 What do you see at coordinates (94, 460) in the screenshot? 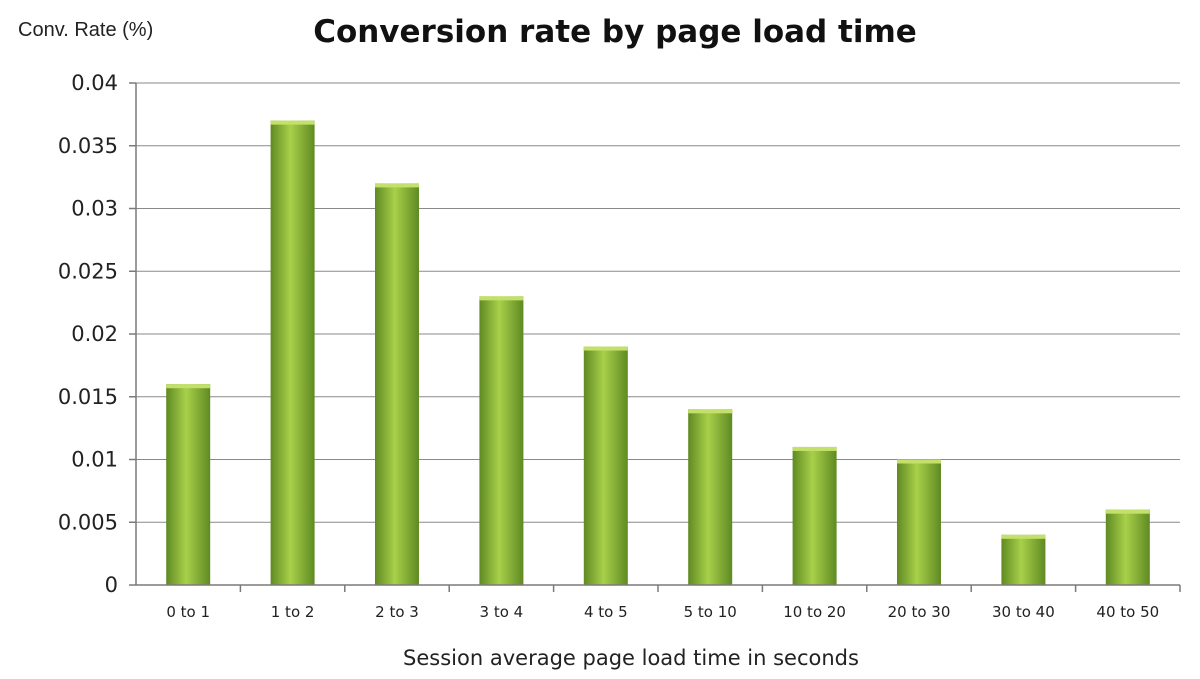
I see `y-tick-label: 0.01` at bounding box center [94, 460].